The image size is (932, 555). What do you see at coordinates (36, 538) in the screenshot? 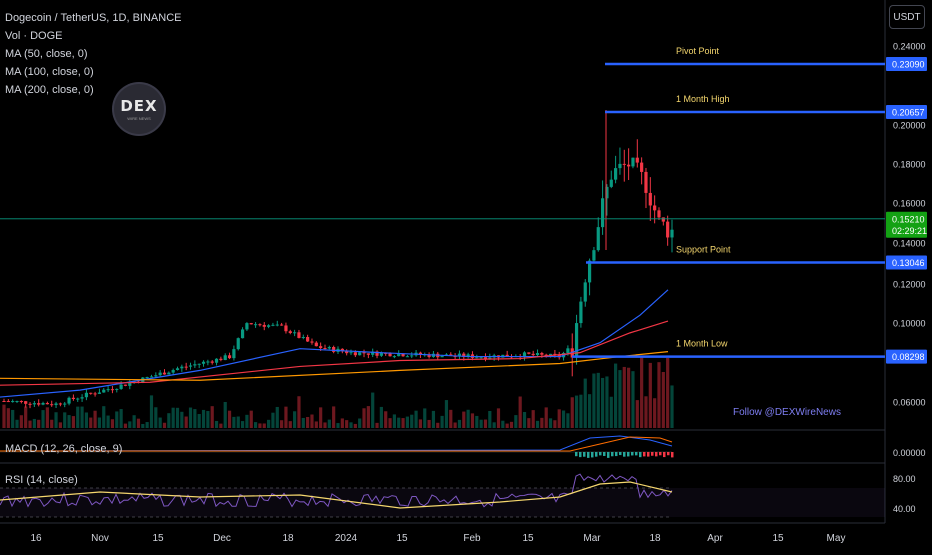
I see `x-tick-label: 16` at bounding box center [36, 538].